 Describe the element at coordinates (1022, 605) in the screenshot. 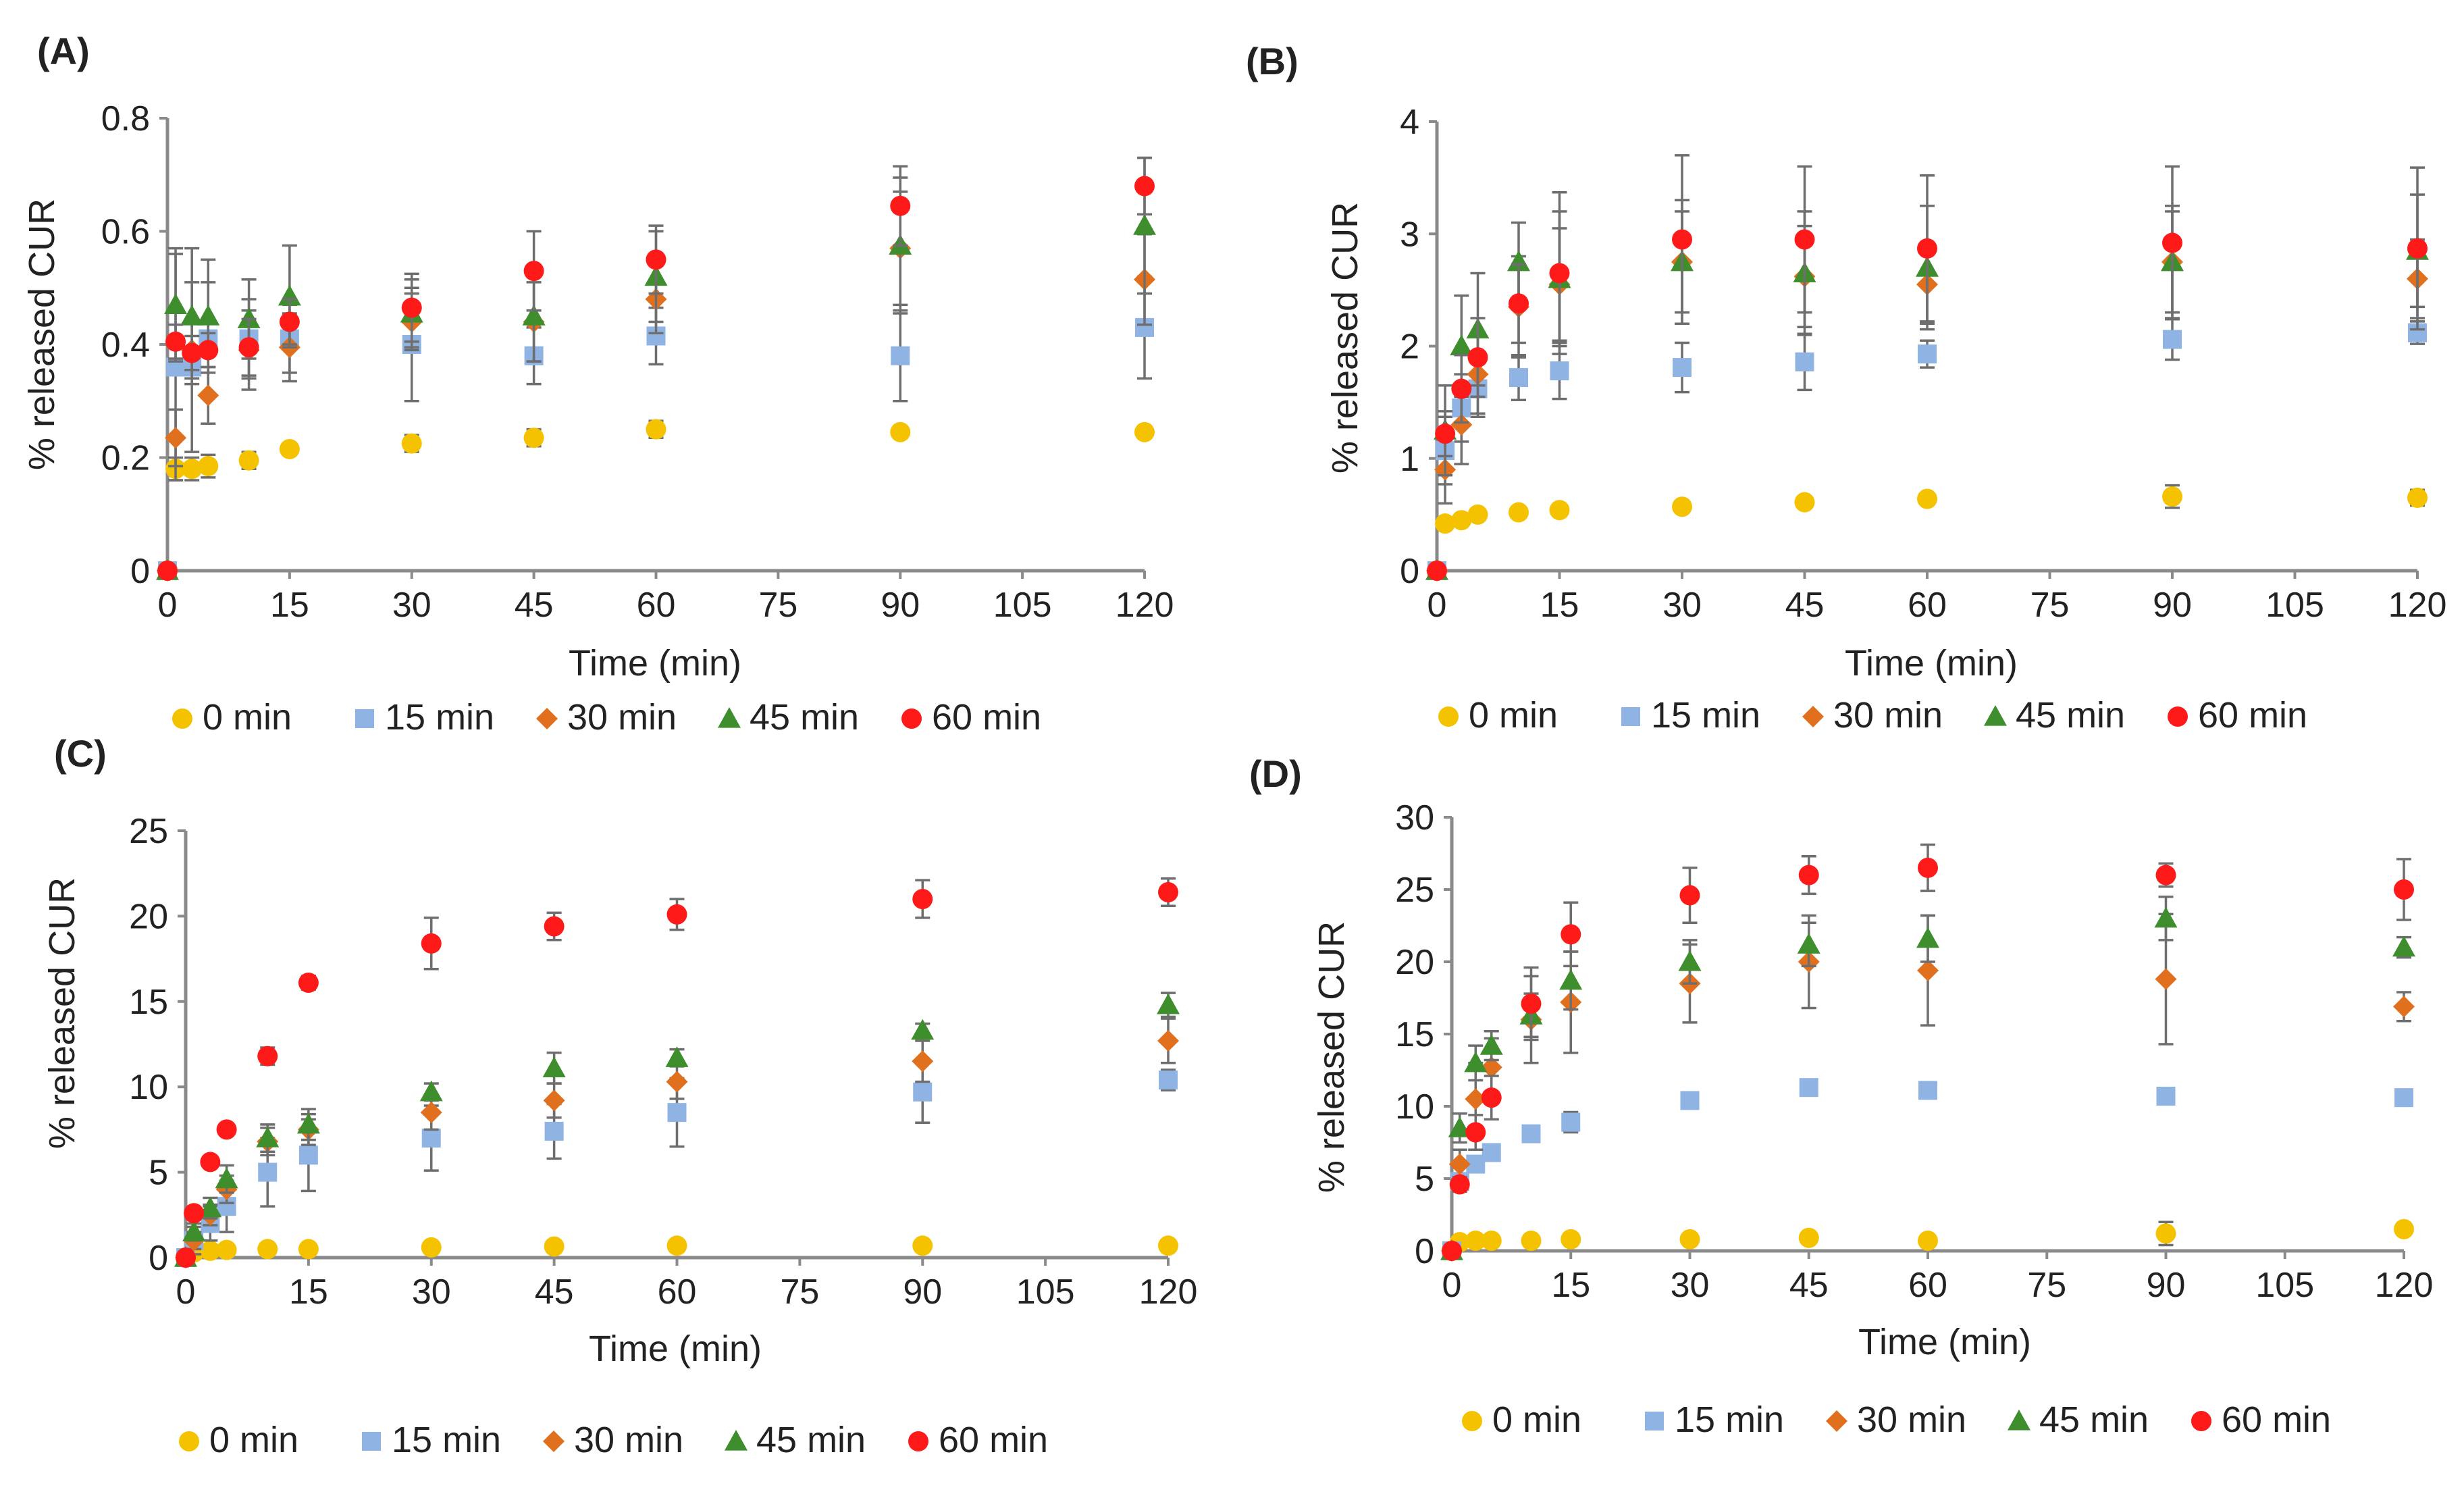

I see `x-tick-label: 105` at that location.